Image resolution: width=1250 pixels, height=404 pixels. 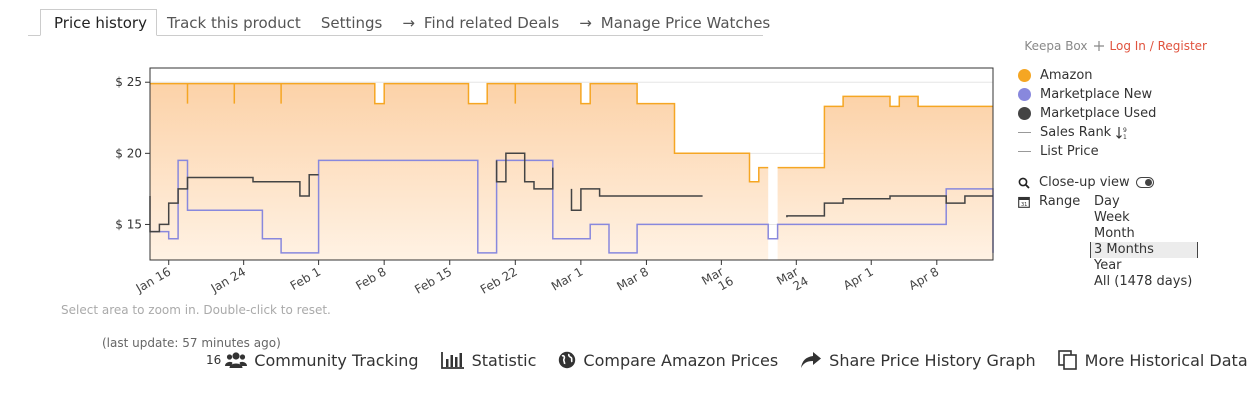 I want to click on x-tick-label: Feb 22, so click(x=499, y=280).